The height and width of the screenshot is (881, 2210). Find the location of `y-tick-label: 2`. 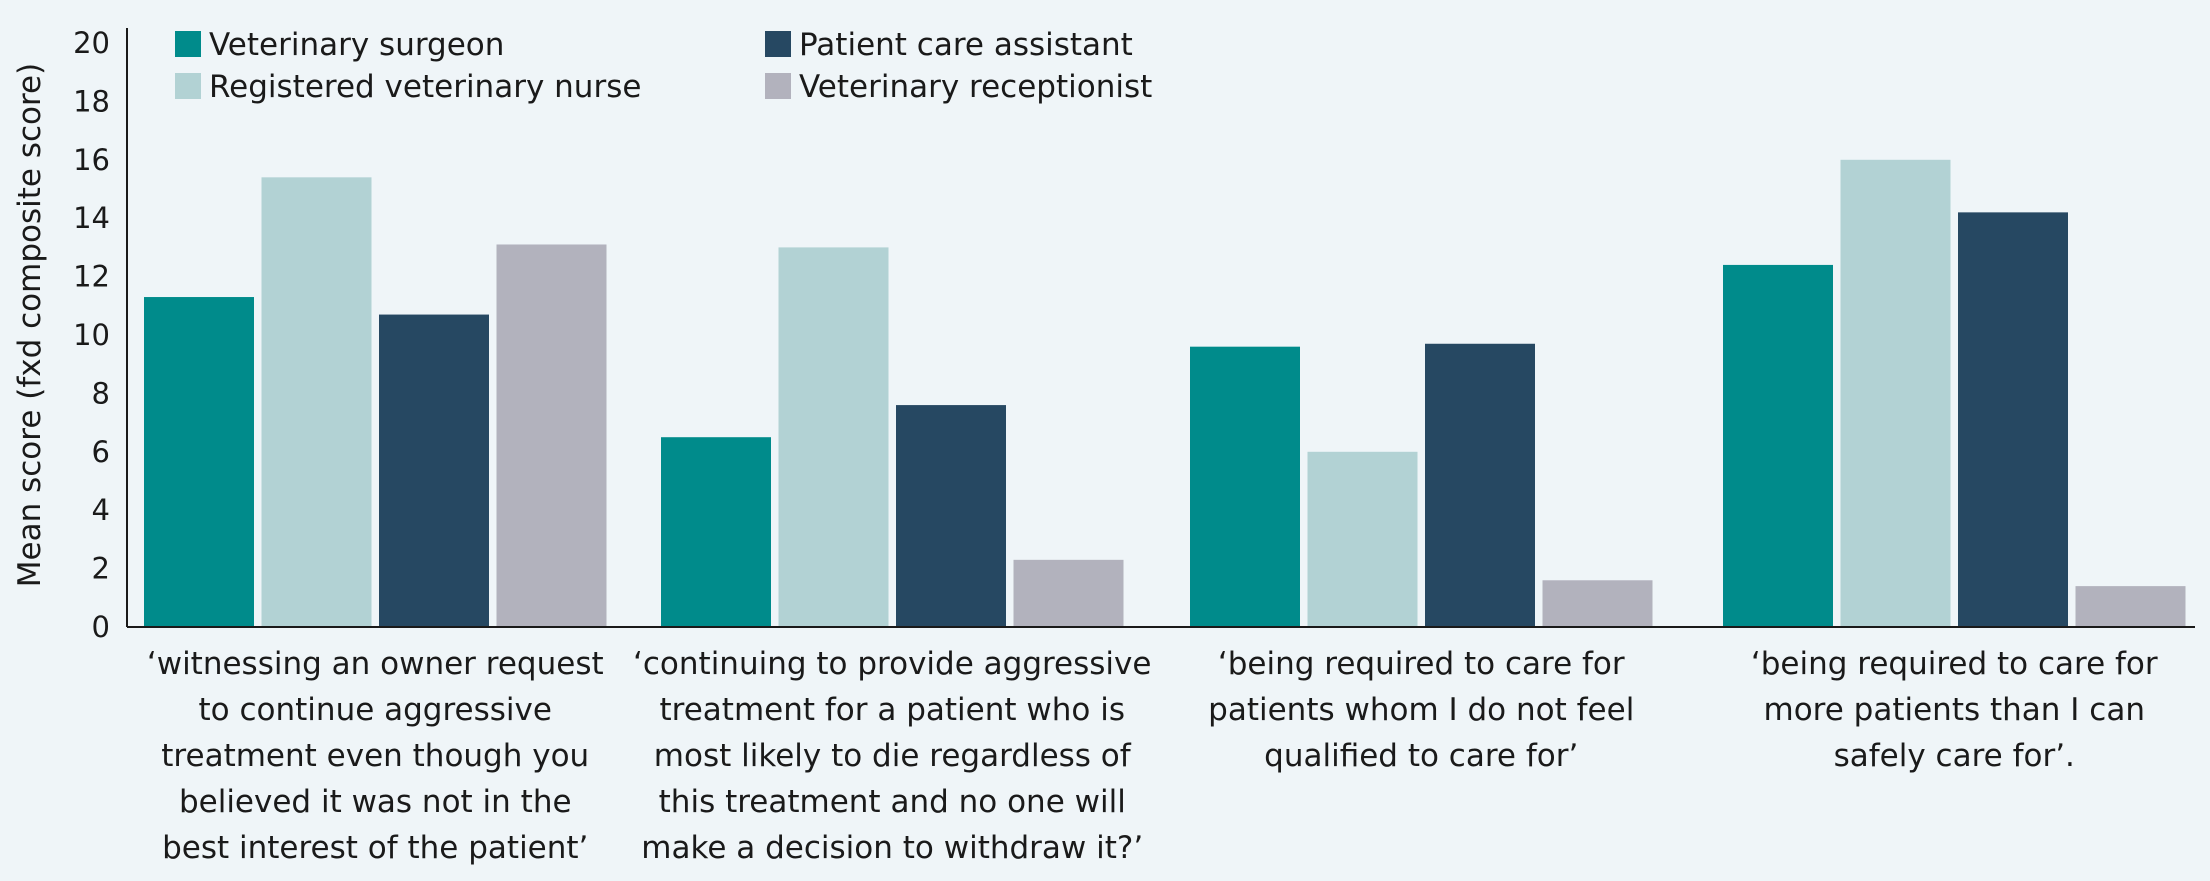

y-tick-label: 2 is located at coordinates (101, 569).